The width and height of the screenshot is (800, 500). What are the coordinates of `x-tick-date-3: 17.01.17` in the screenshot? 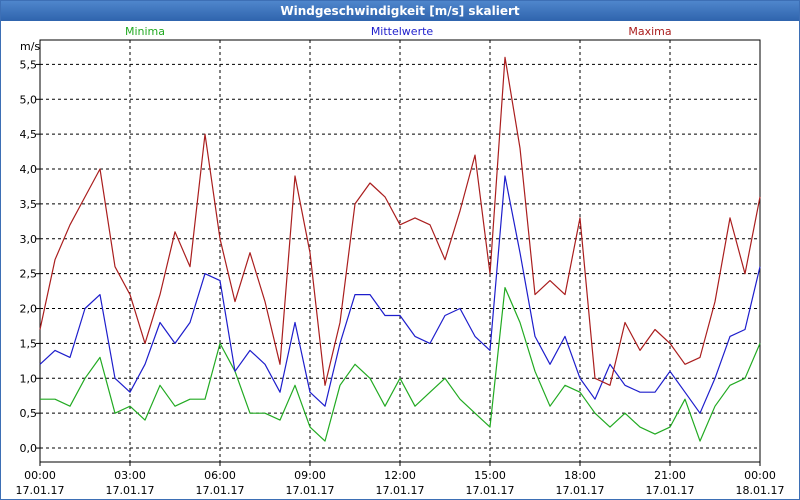 It's located at (310, 490).